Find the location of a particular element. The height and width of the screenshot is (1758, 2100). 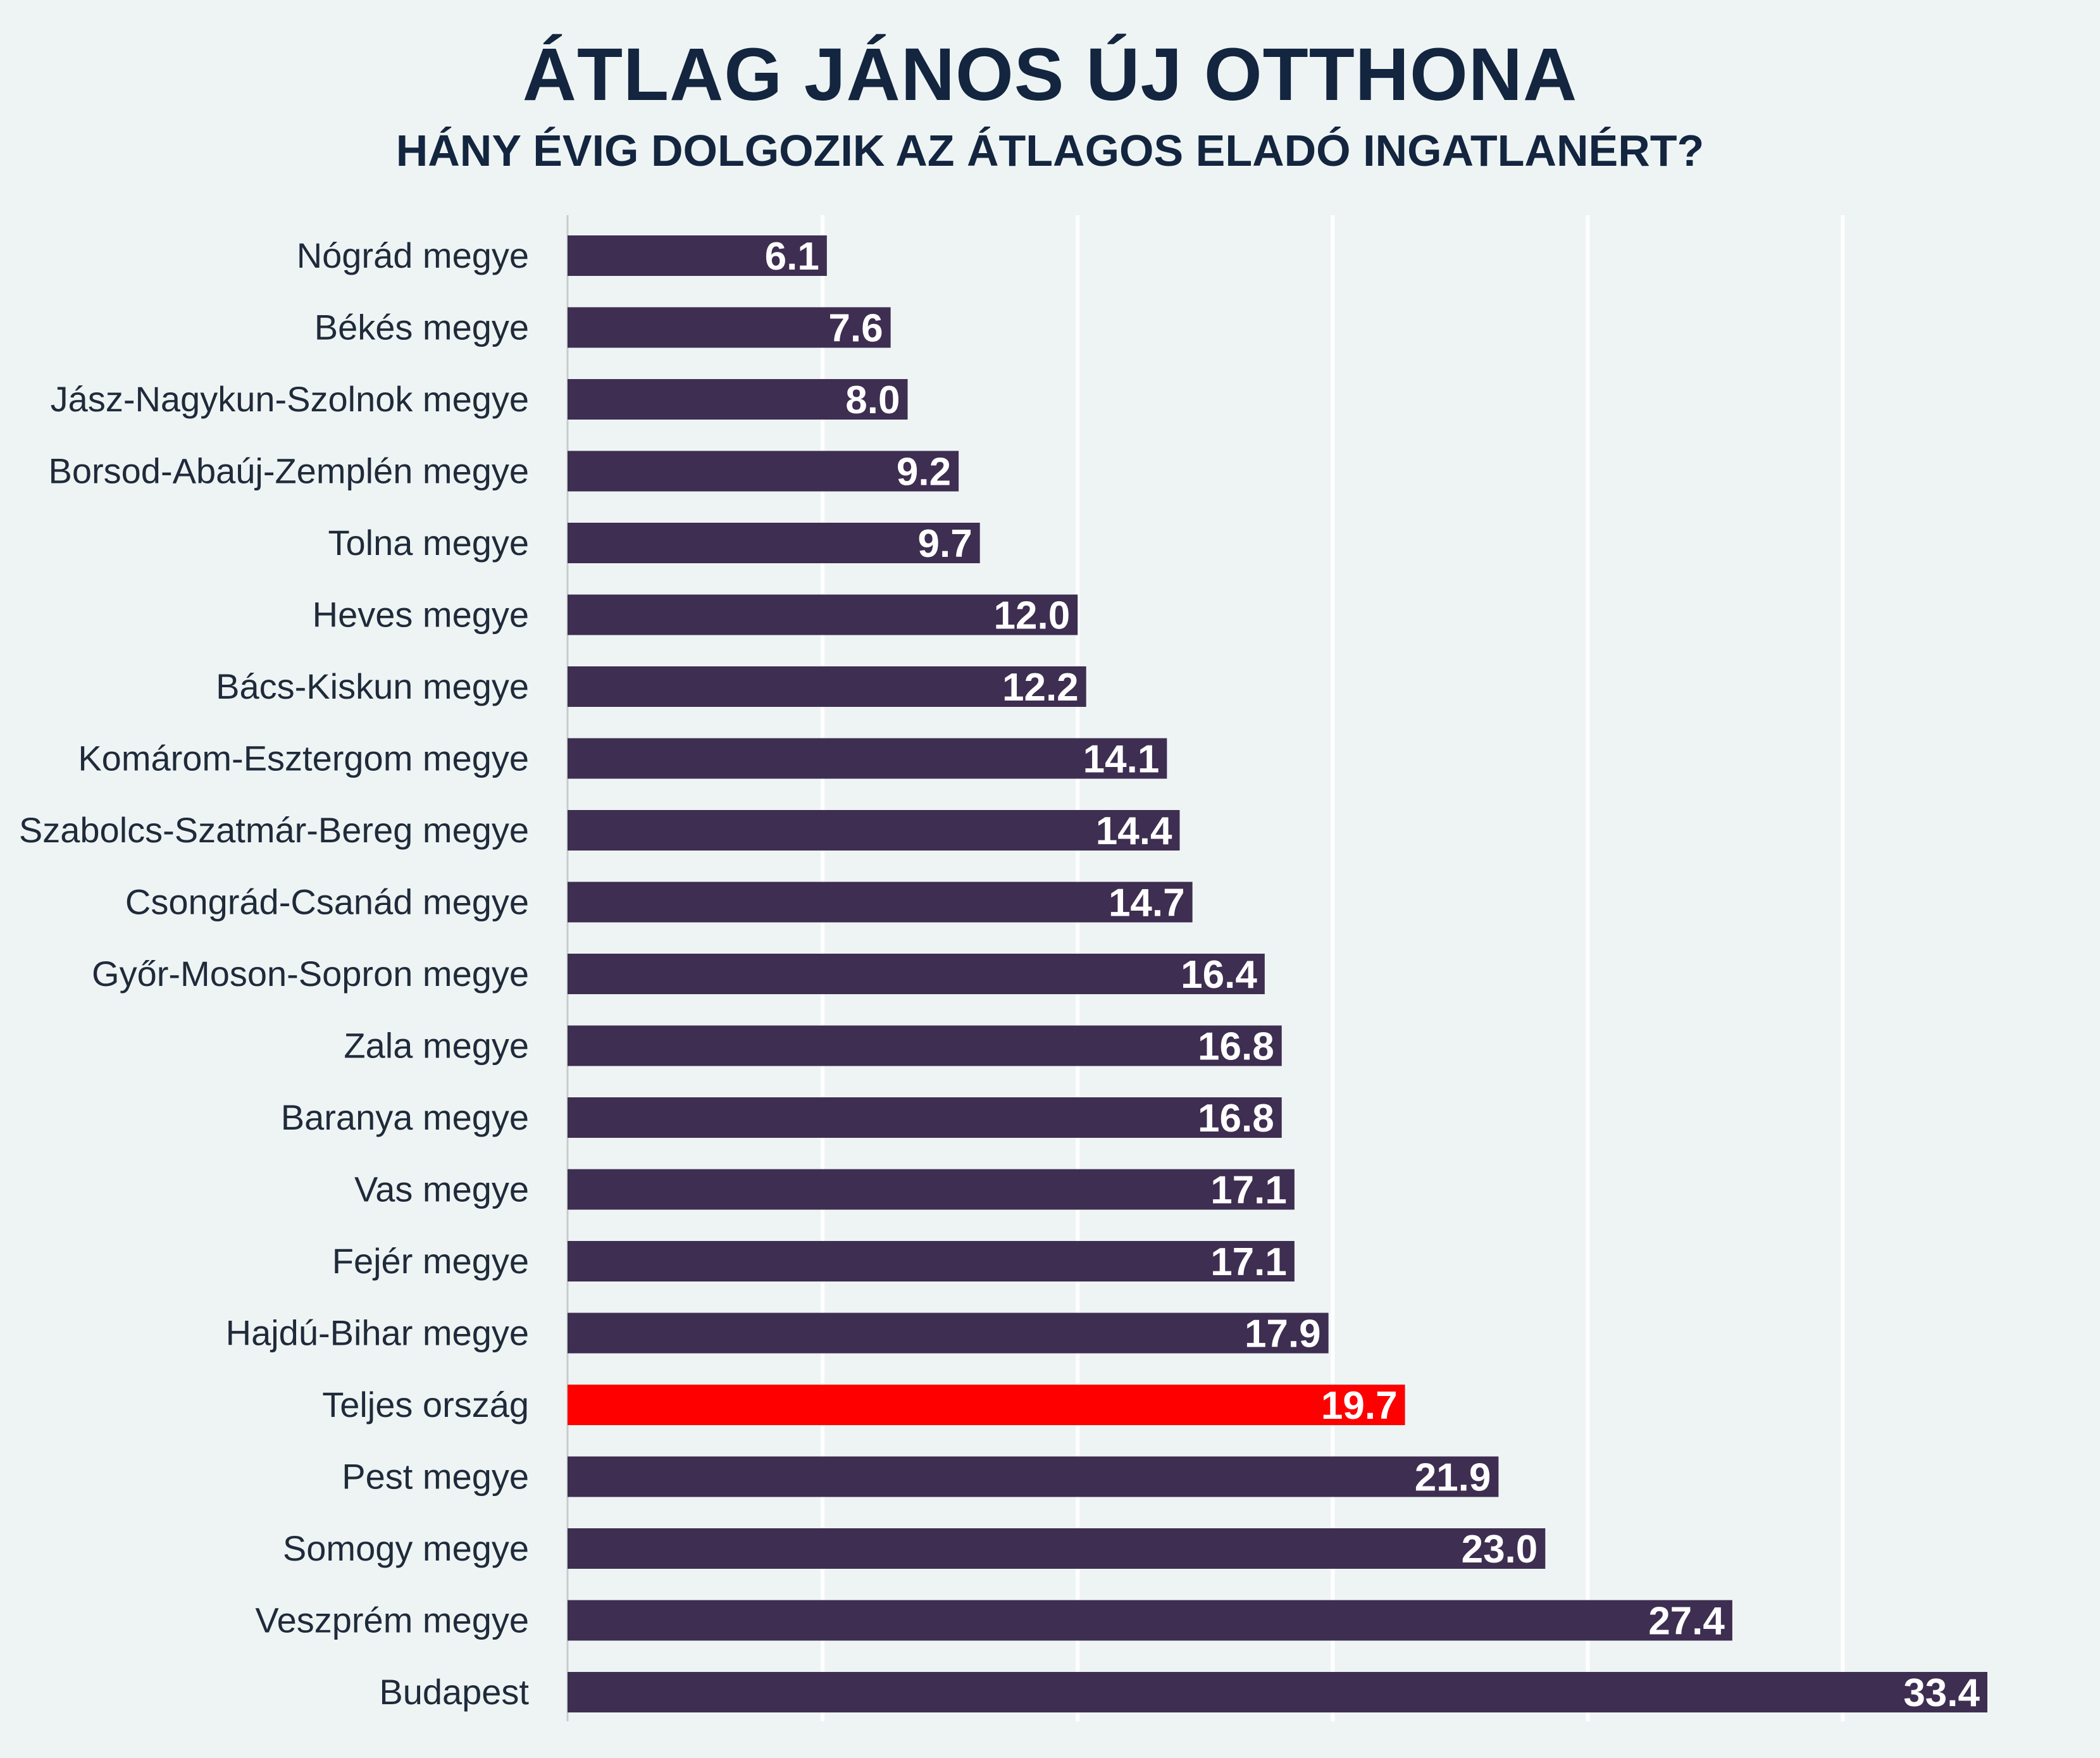

category-label: Vas megye is located at coordinates (441, 1189).